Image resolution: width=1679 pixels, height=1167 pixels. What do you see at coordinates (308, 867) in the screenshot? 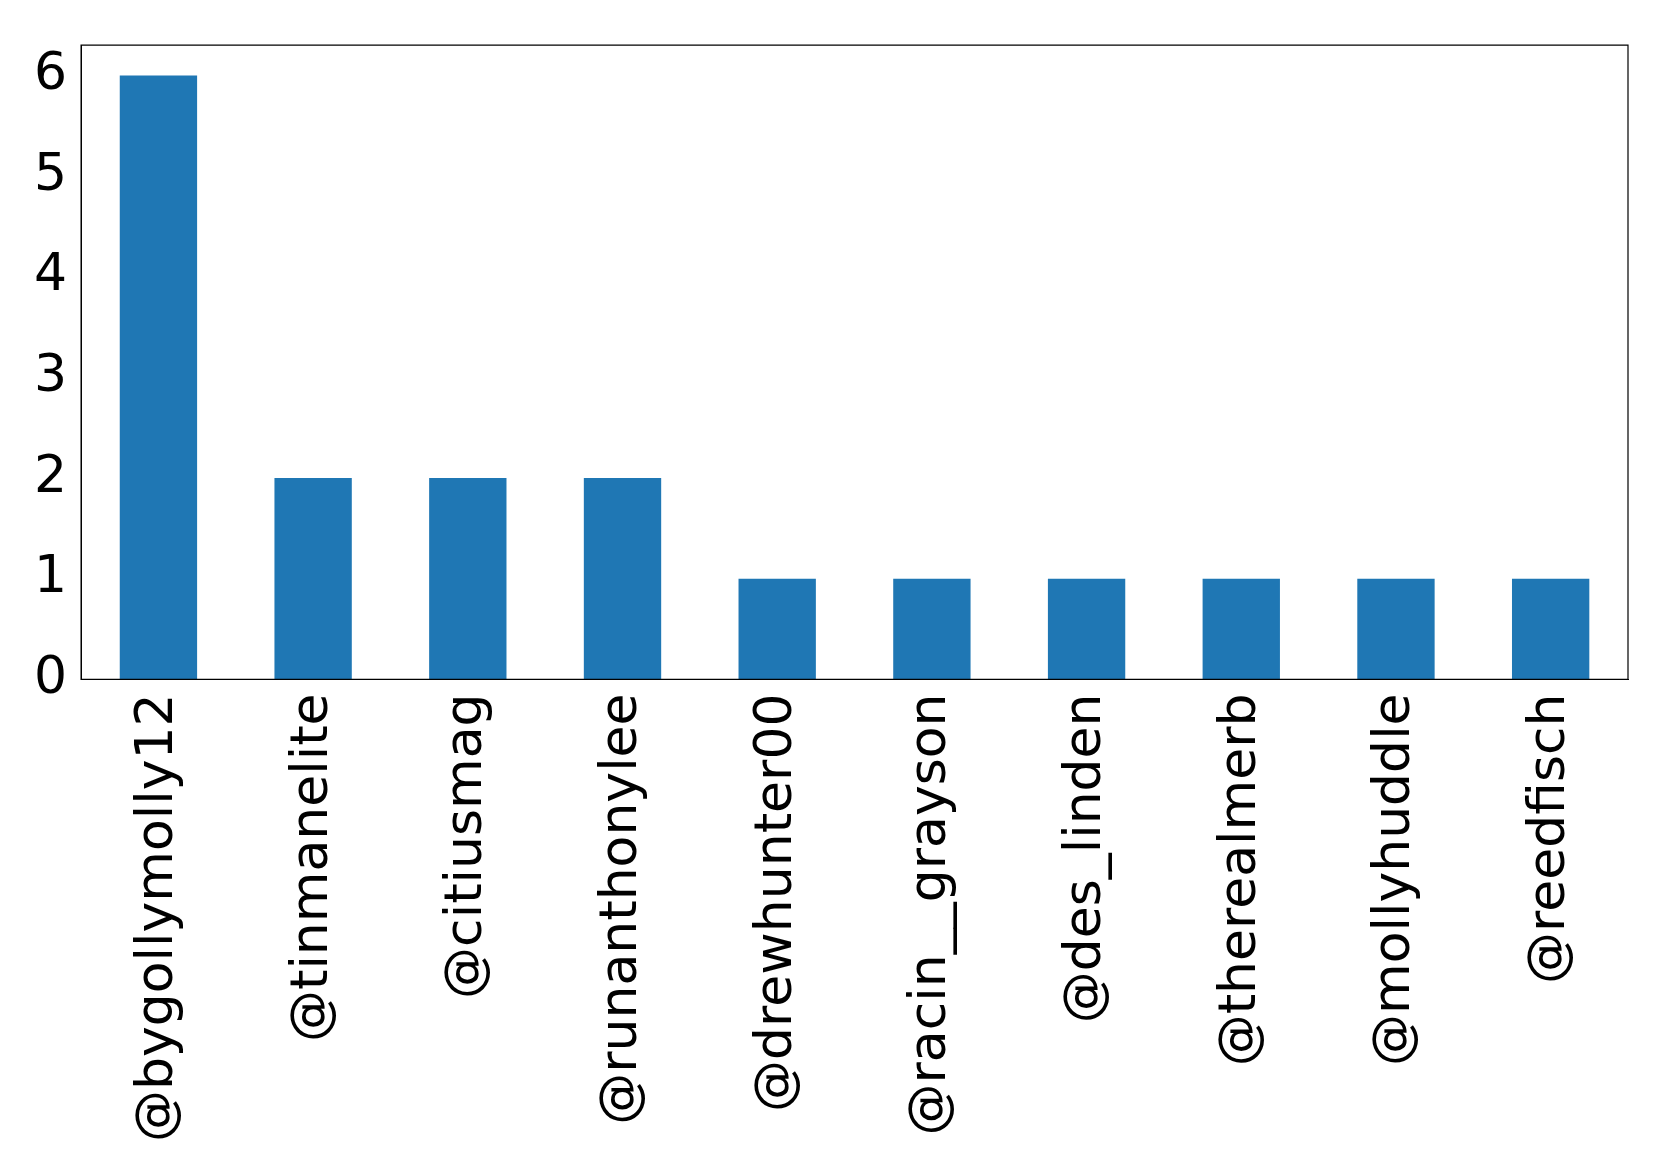
I see `x-tick-label: @tinmanelite` at bounding box center [308, 867].